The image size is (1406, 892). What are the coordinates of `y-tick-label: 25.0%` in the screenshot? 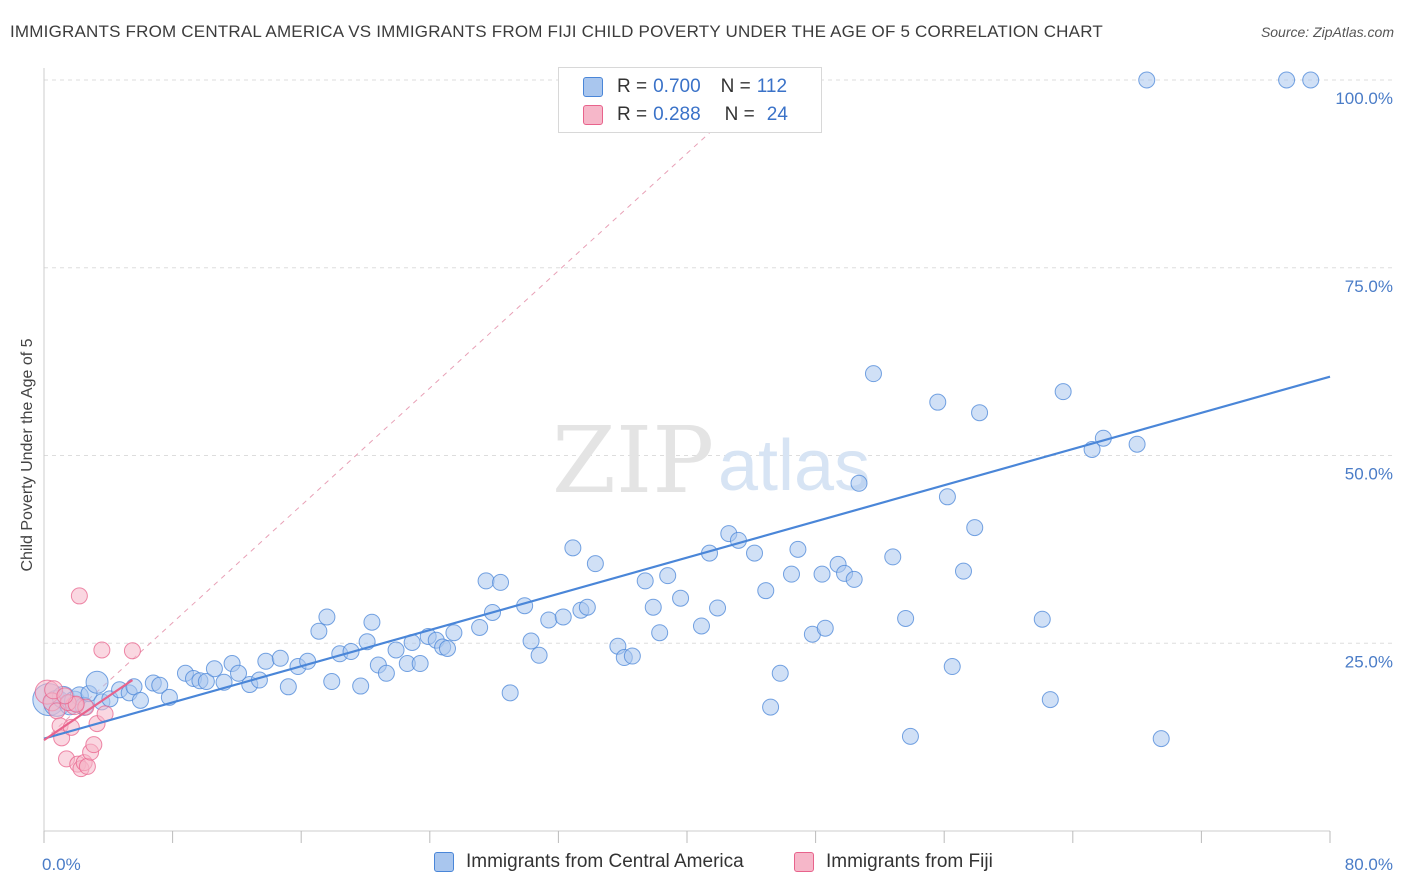 It's located at (1369, 661).